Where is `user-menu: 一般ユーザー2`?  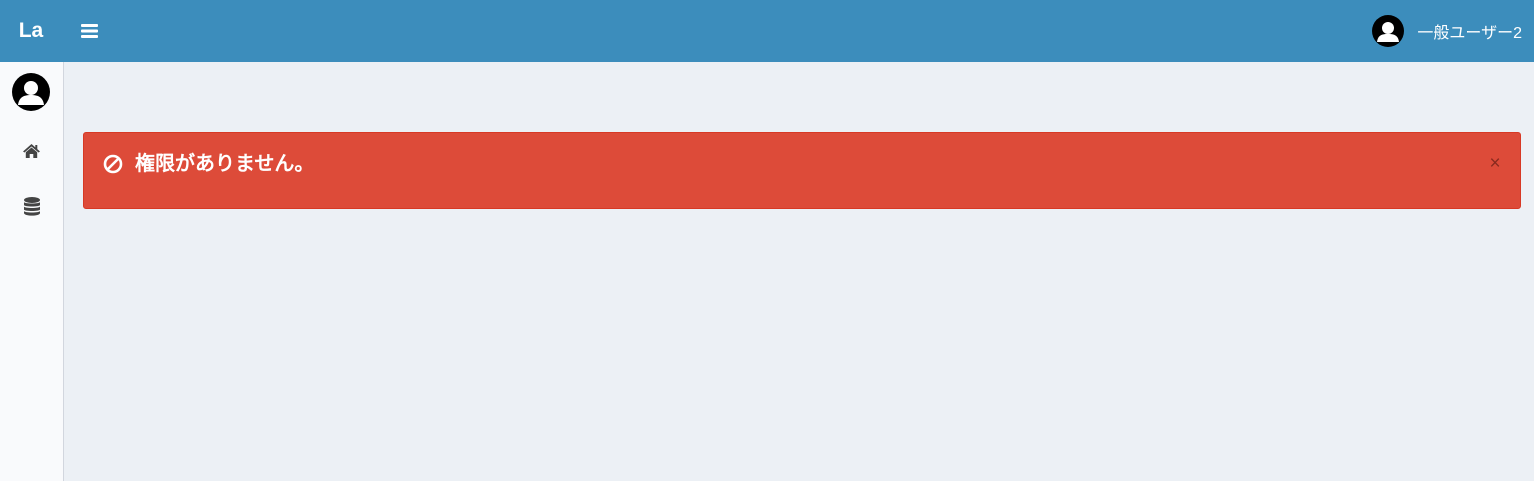 user-menu: 一般ユーザー2 is located at coordinates (1447, 31).